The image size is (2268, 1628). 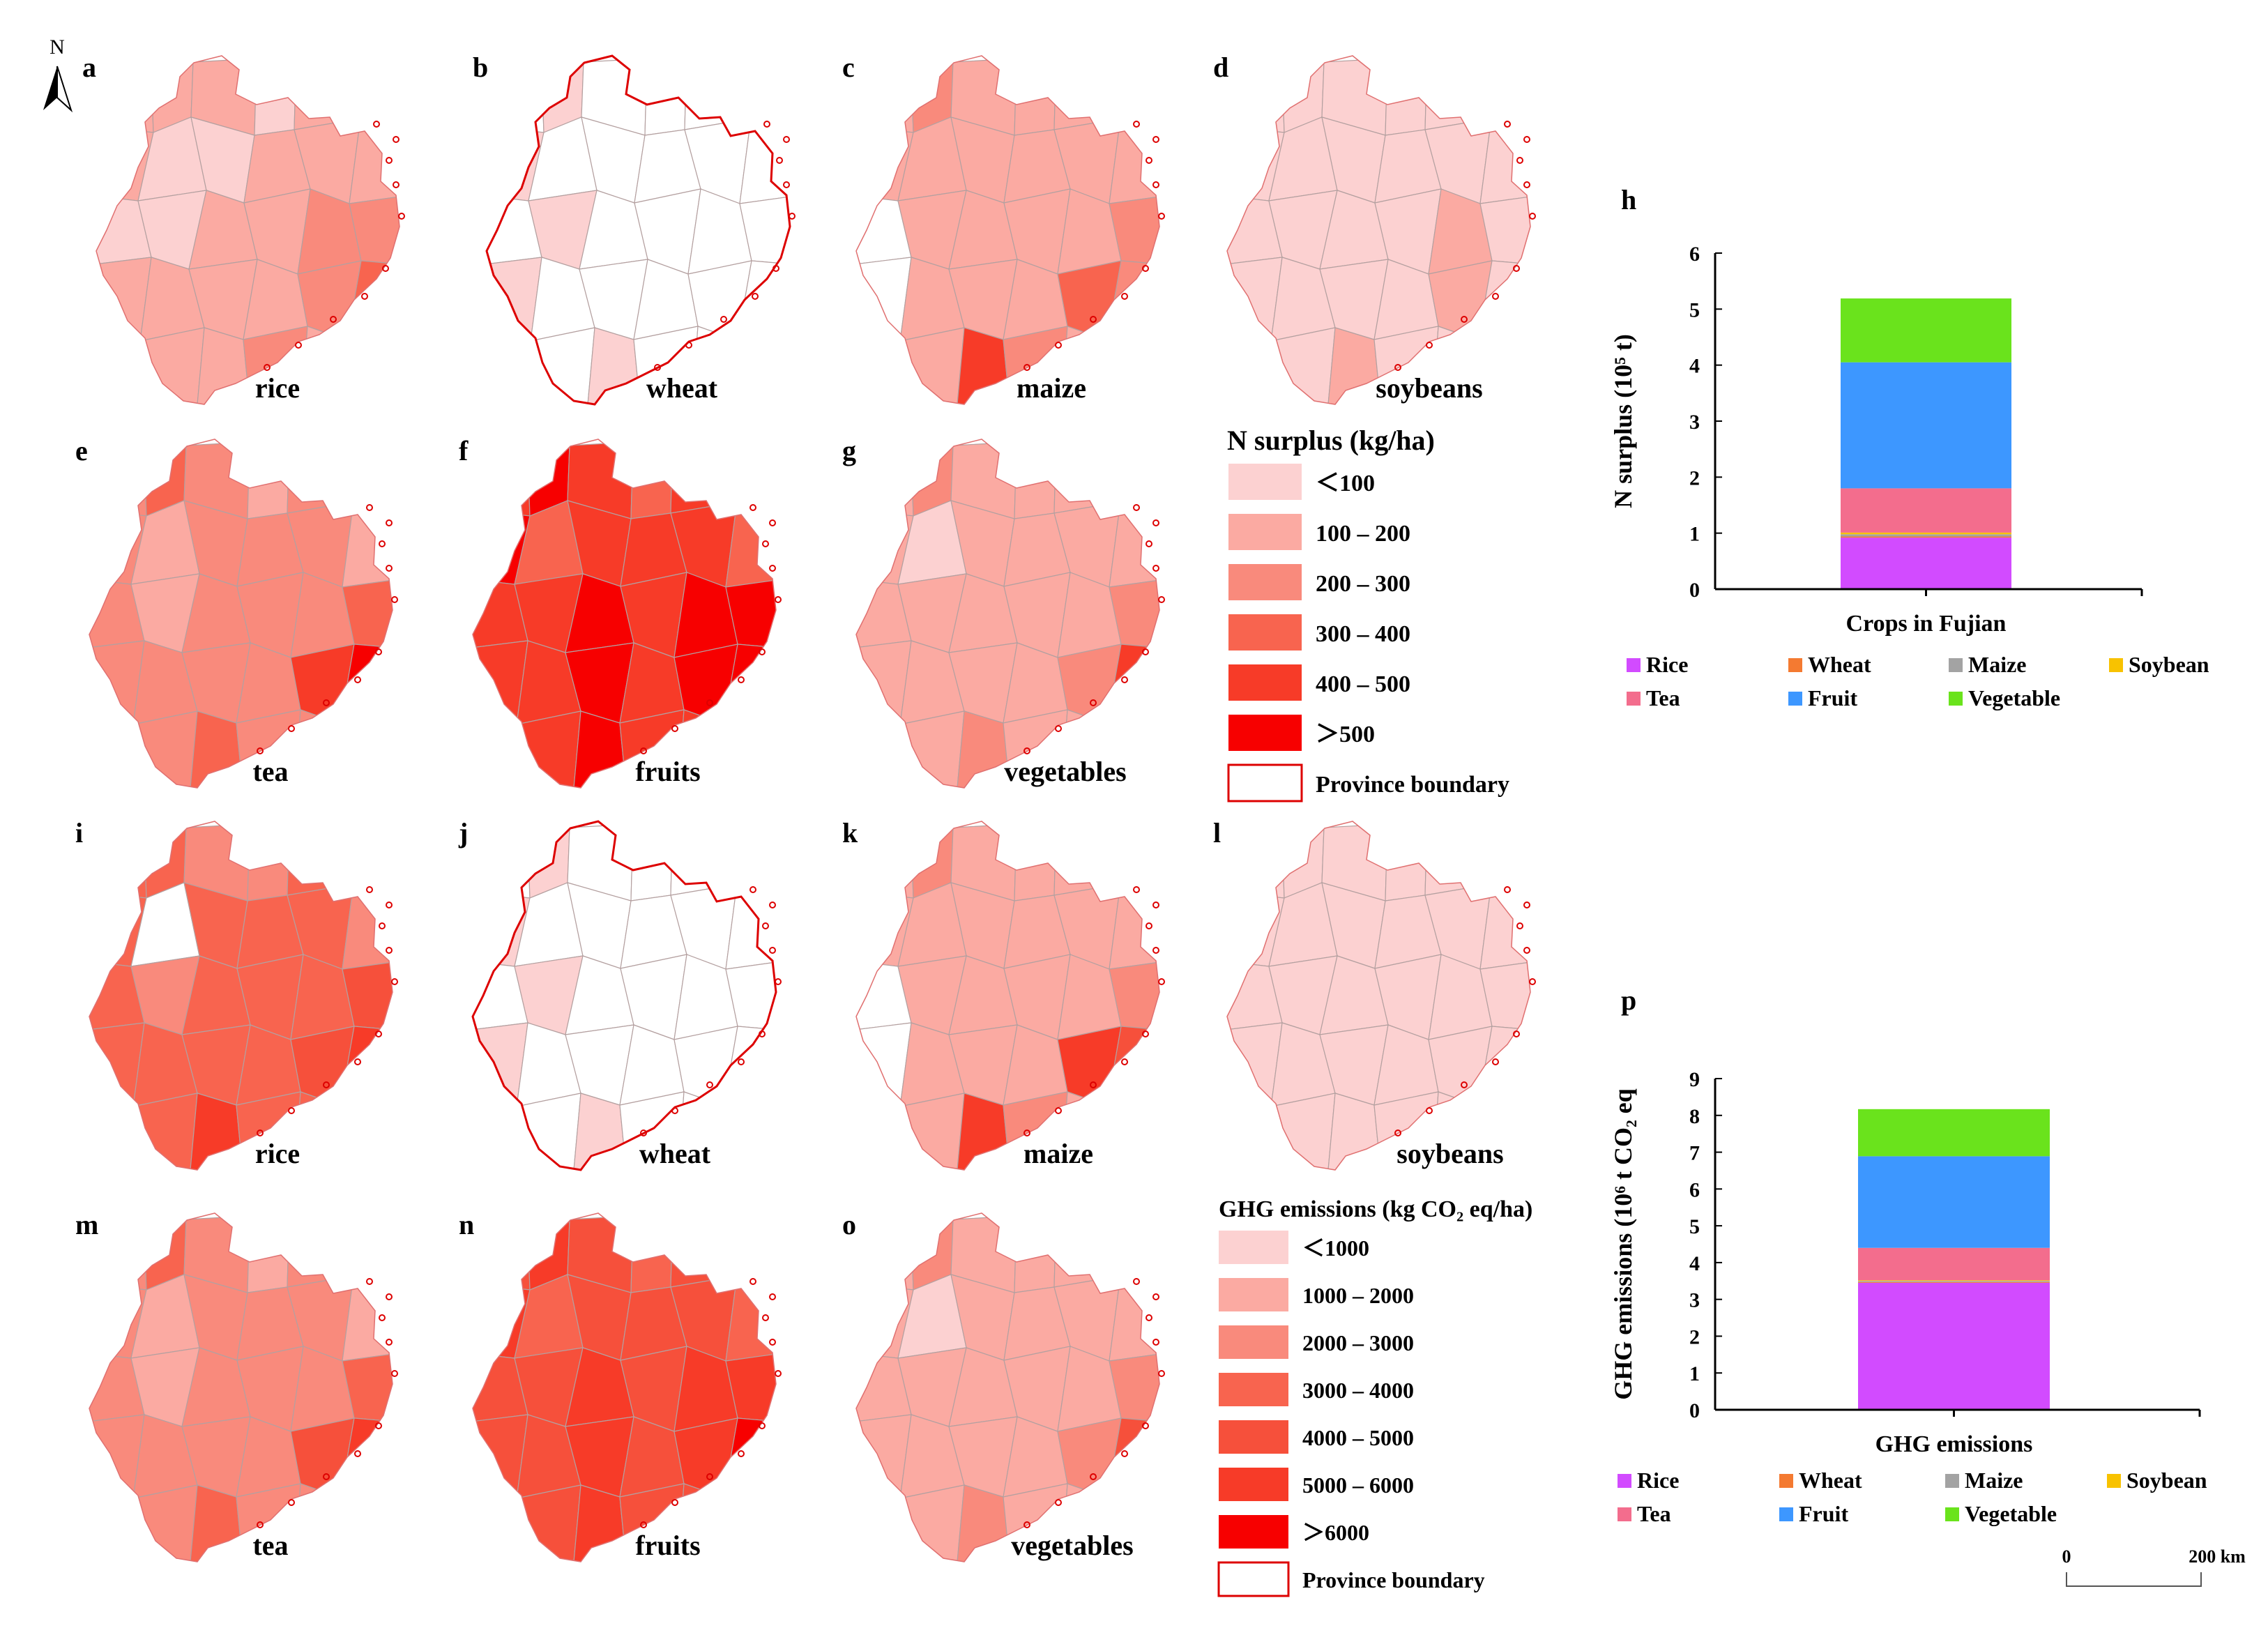 What do you see at coordinates (1694, 367) in the screenshot?
I see `y-tick-label: 4` at bounding box center [1694, 367].